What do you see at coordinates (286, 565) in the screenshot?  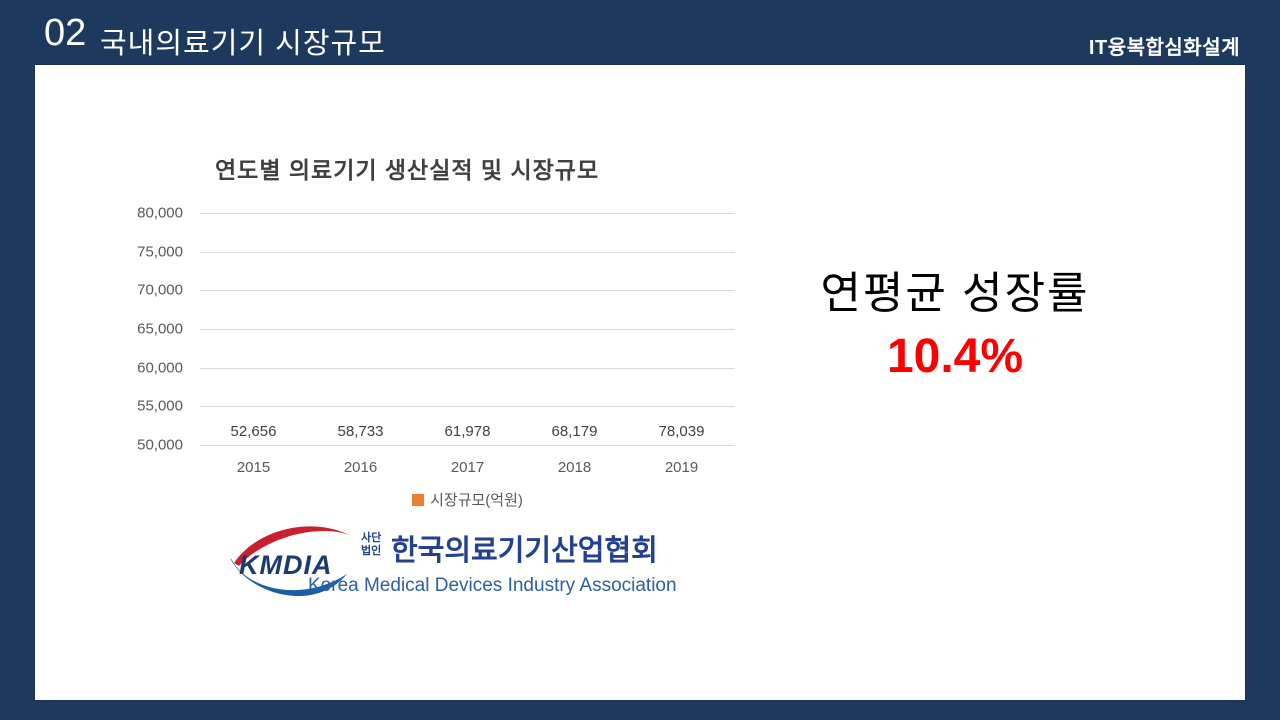 I see `kmdia-acronym: KMDIA` at bounding box center [286, 565].